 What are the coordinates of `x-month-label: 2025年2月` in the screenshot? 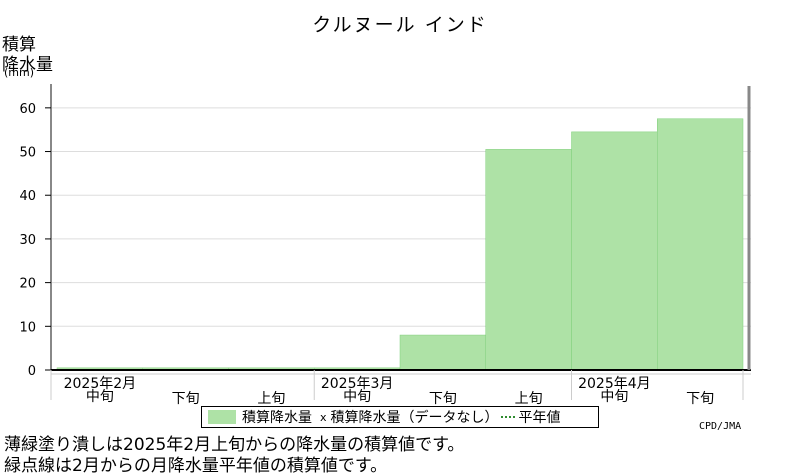 It's located at (100, 384).